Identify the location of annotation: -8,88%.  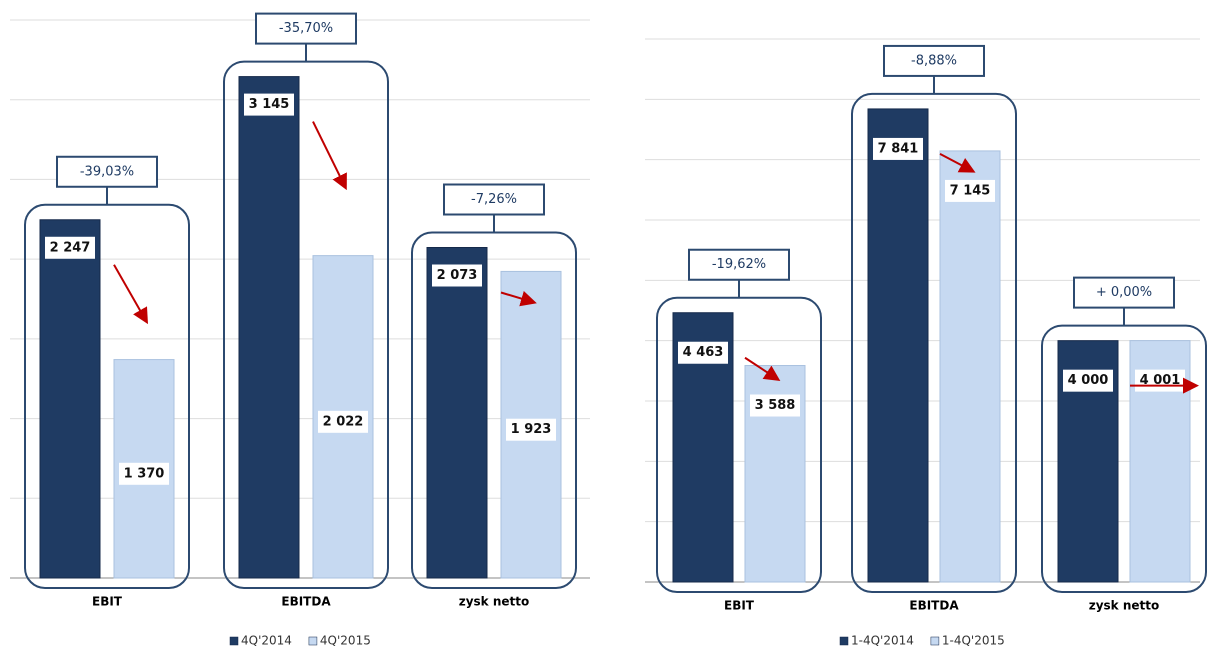
(934, 60).